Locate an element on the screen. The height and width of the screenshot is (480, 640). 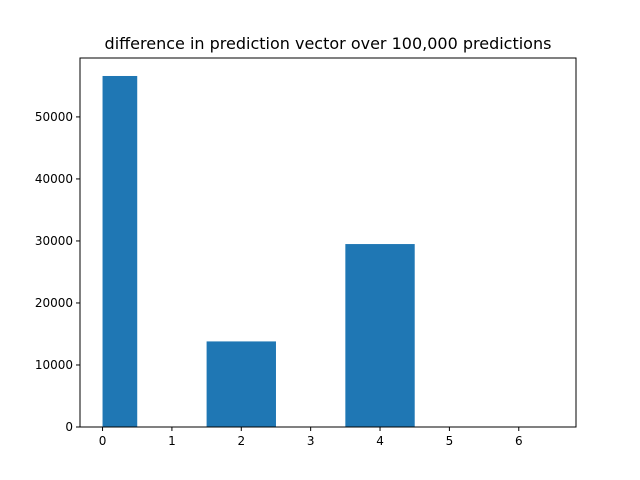
x-tick-label-5: 5 is located at coordinates (450, 441).